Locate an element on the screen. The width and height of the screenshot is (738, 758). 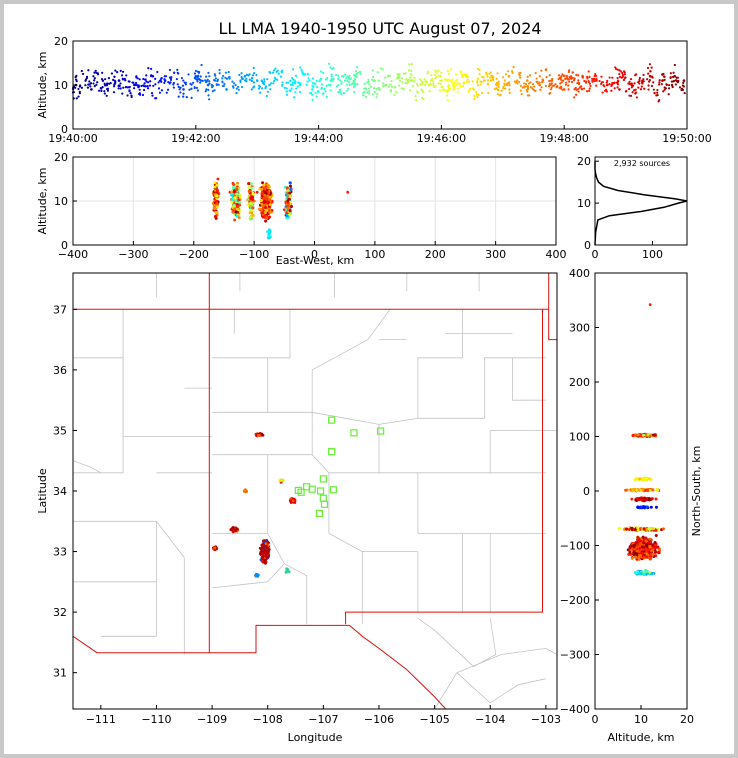
altitude-tick-label: 10 is located at coordinates (641, 719).